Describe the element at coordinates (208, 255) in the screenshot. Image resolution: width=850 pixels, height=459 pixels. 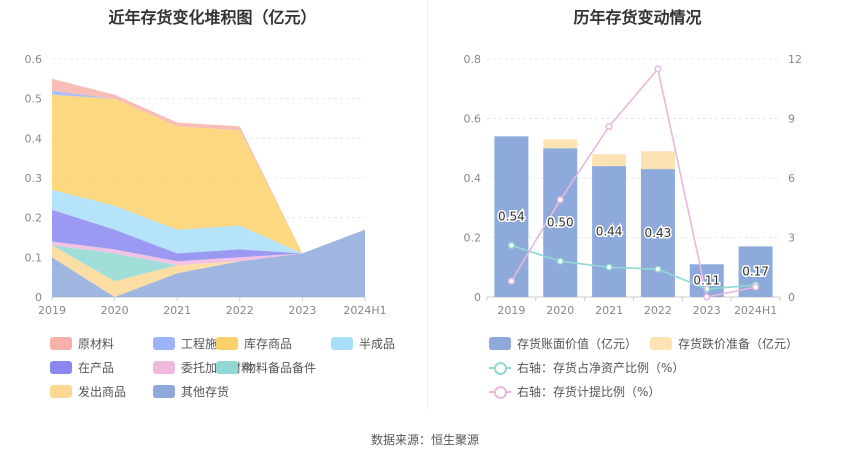
I see `area-物料备品备件` at that location.